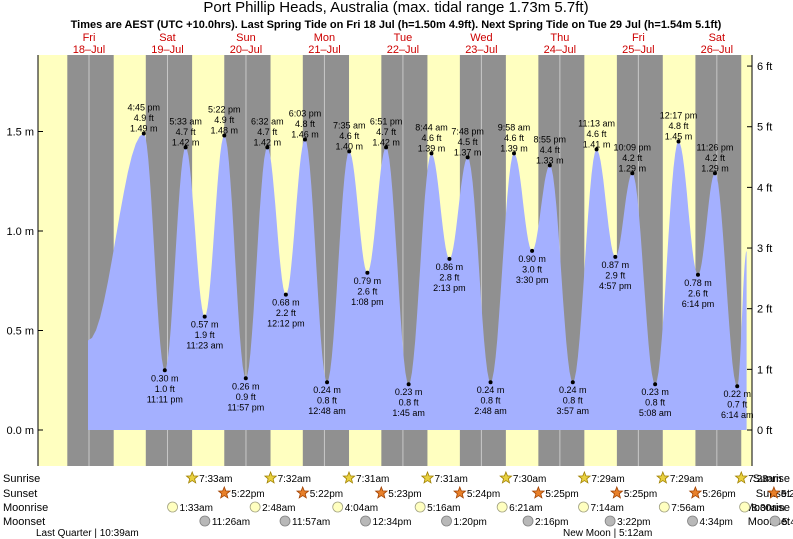  What do you see at coordinates (305, 134) in the screenshot?
I see `tide-label: 1.46 m` at bounding box center [305, 134].